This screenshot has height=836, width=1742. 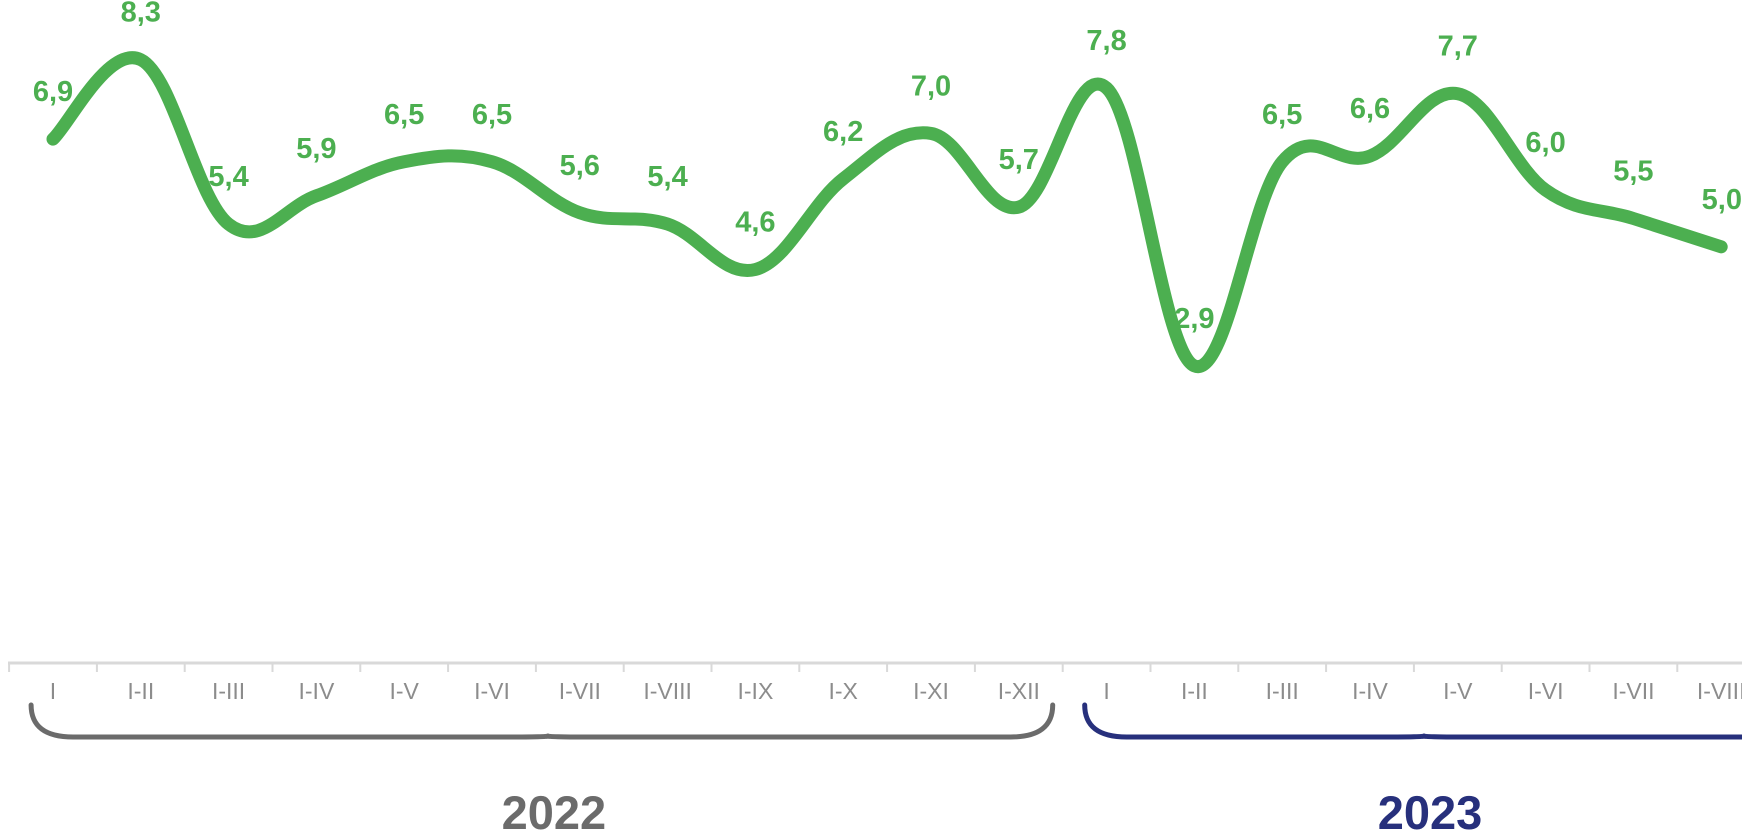 I want to click on data-label: 7,7, so click(x=1458, y=47).